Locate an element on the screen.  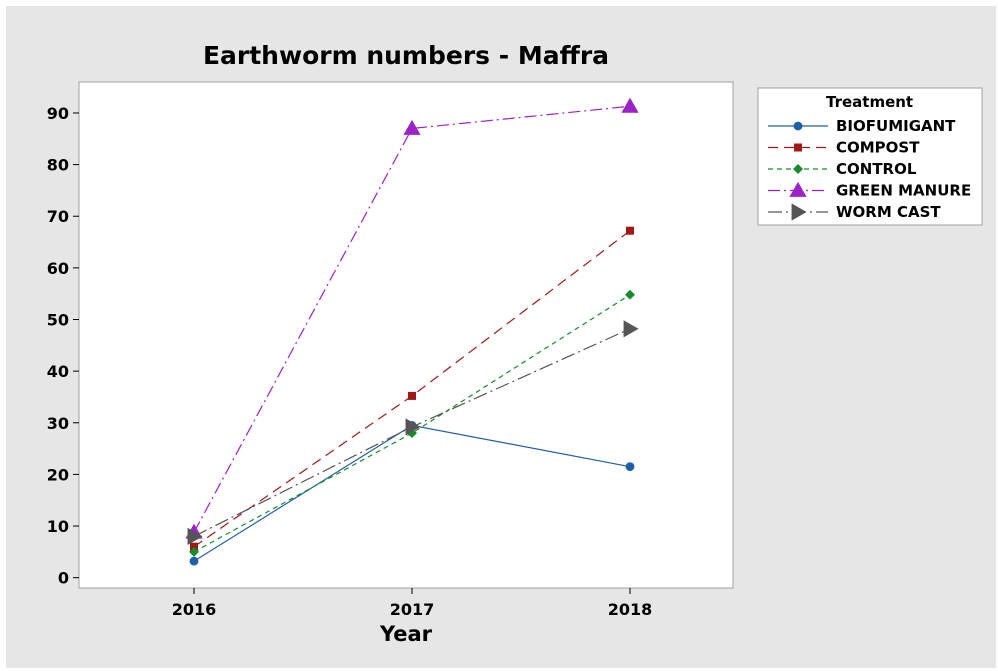
y-axis: 0 10 20 30 40 50 60 70 80 90 is located at coordinates (63, 346).